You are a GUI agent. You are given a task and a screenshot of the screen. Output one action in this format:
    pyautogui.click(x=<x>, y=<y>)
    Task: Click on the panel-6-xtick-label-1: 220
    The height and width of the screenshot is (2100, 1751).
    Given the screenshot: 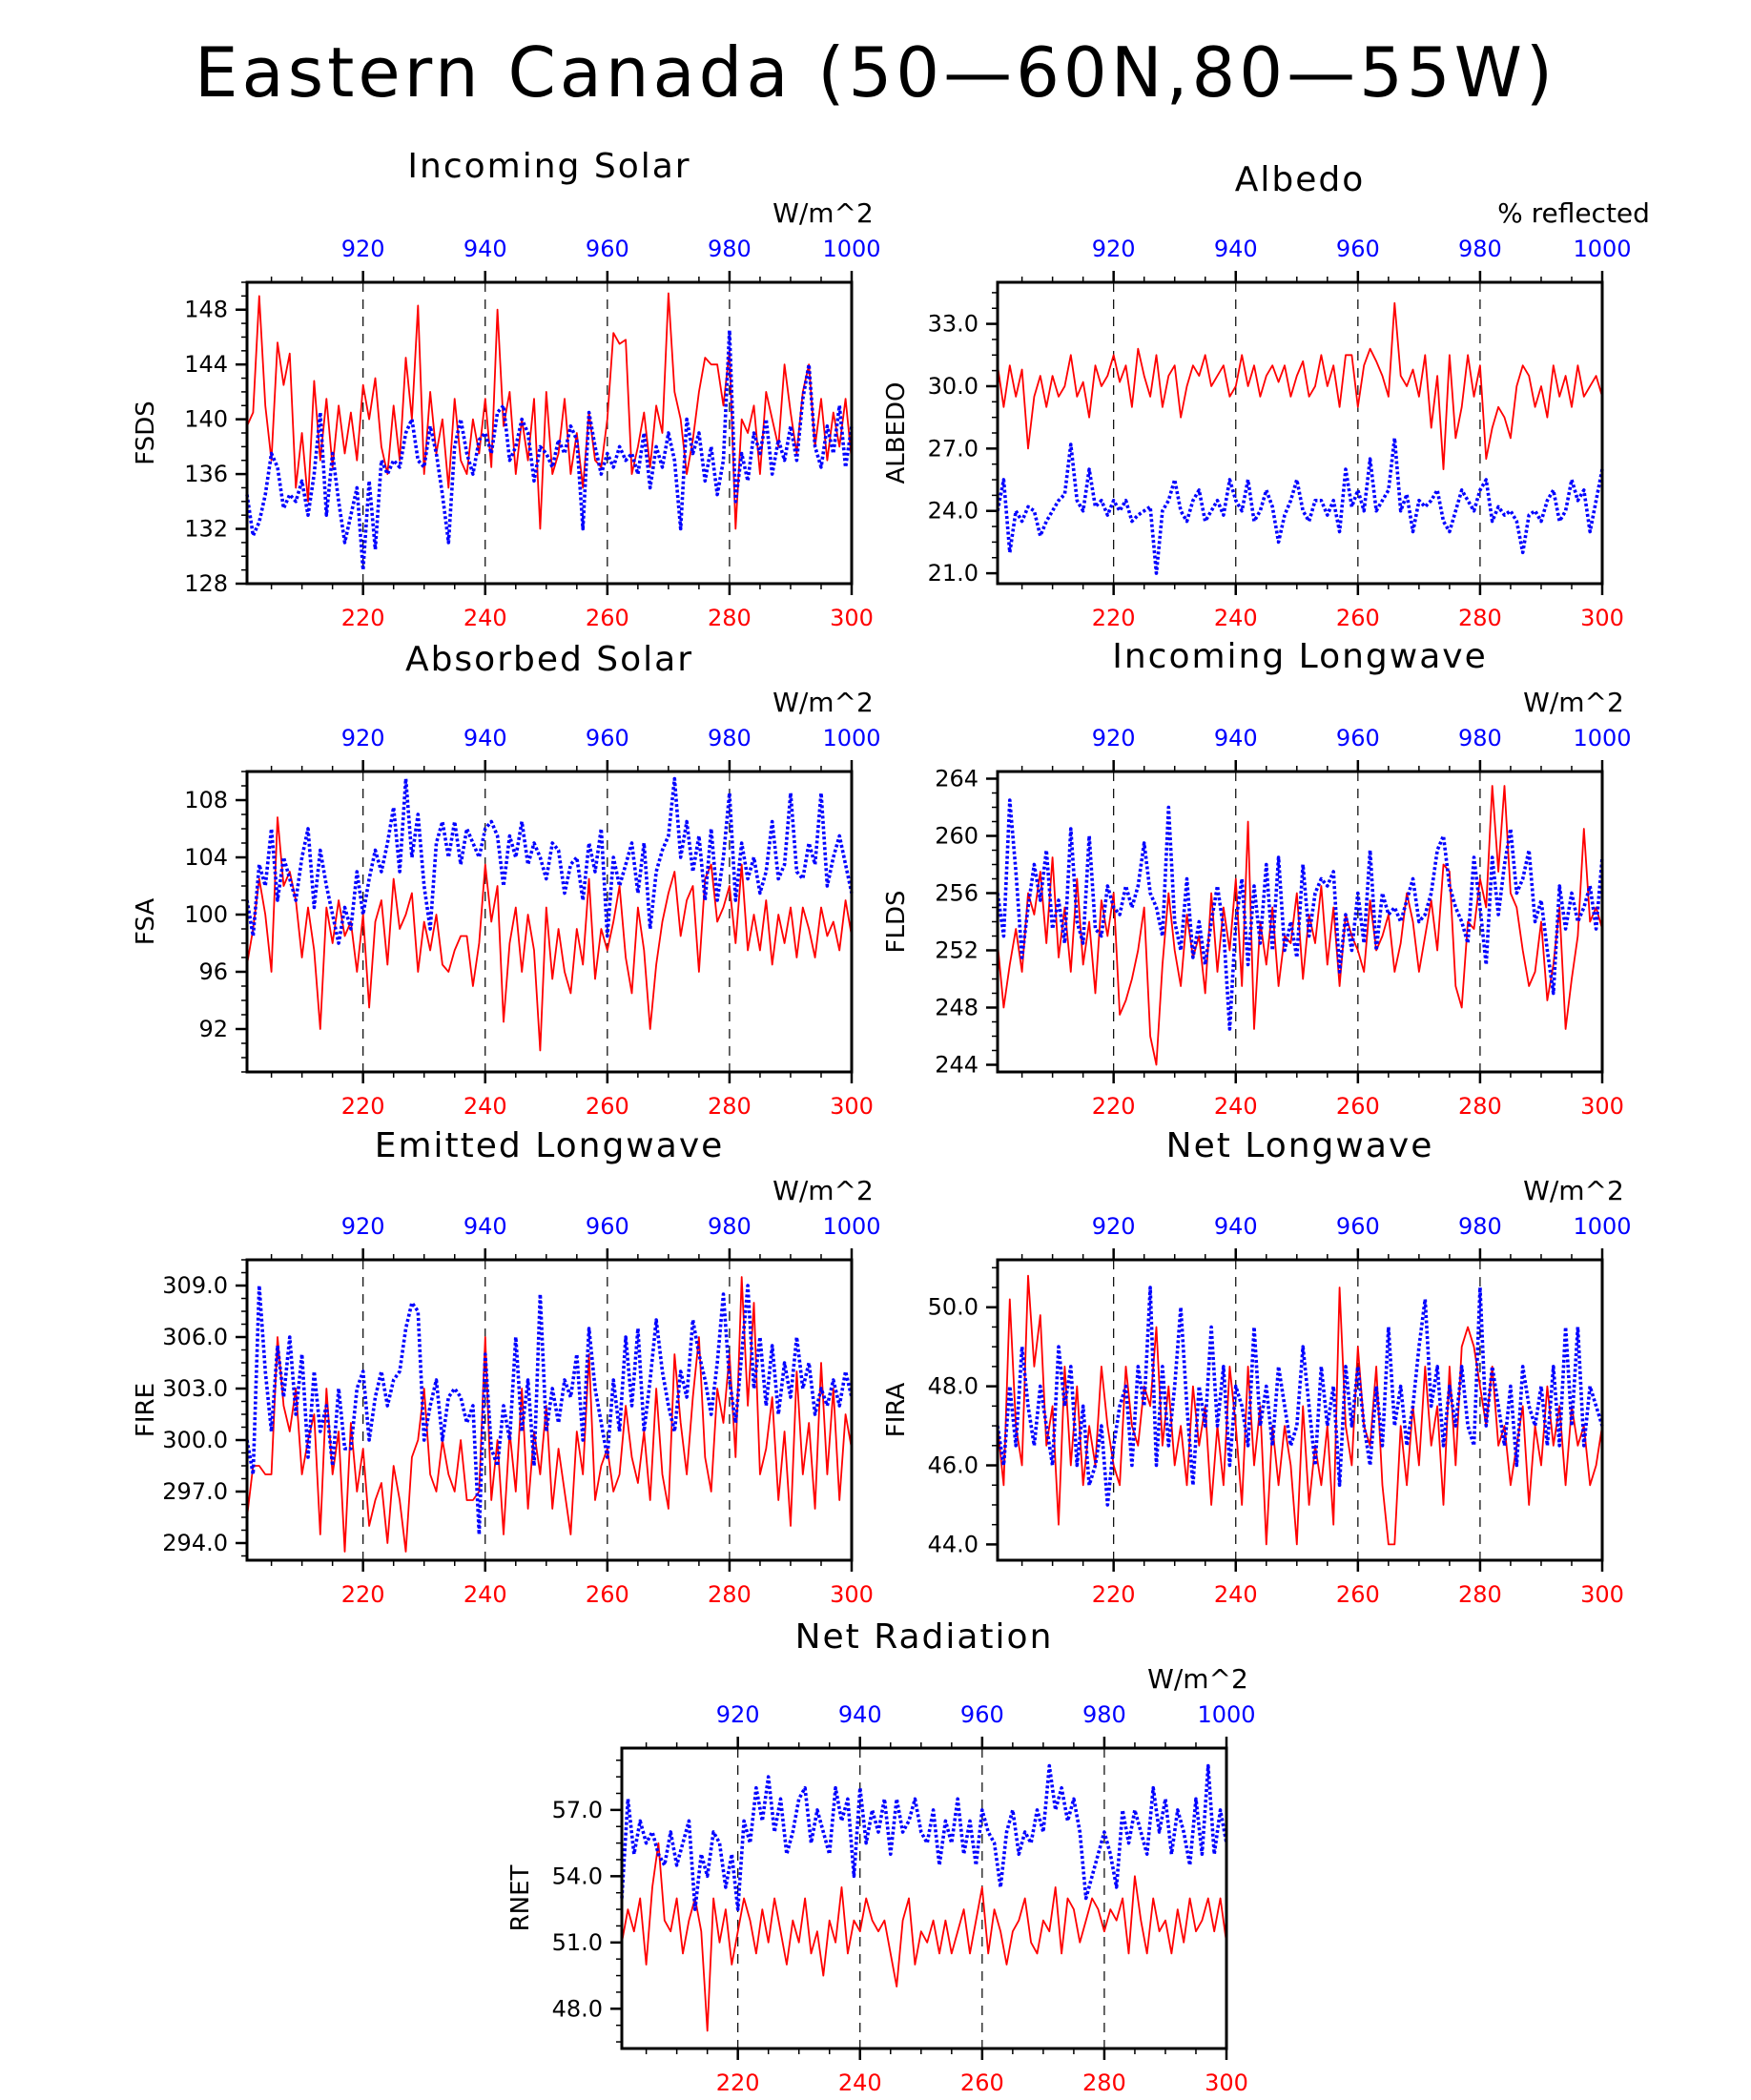 What is the action you would take?
    pyautogui.click(x=1114, y=1594)
    